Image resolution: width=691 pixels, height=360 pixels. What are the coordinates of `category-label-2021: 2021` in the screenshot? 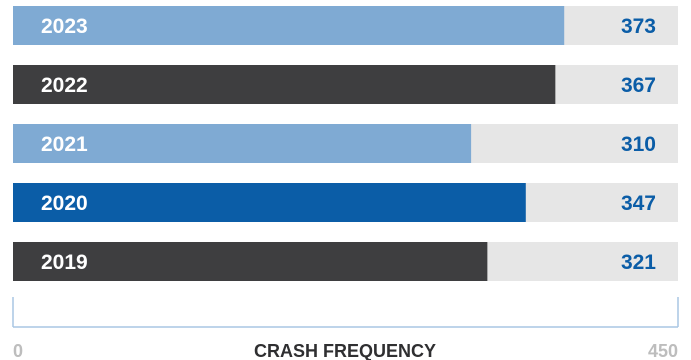 It's located at (64, 144).